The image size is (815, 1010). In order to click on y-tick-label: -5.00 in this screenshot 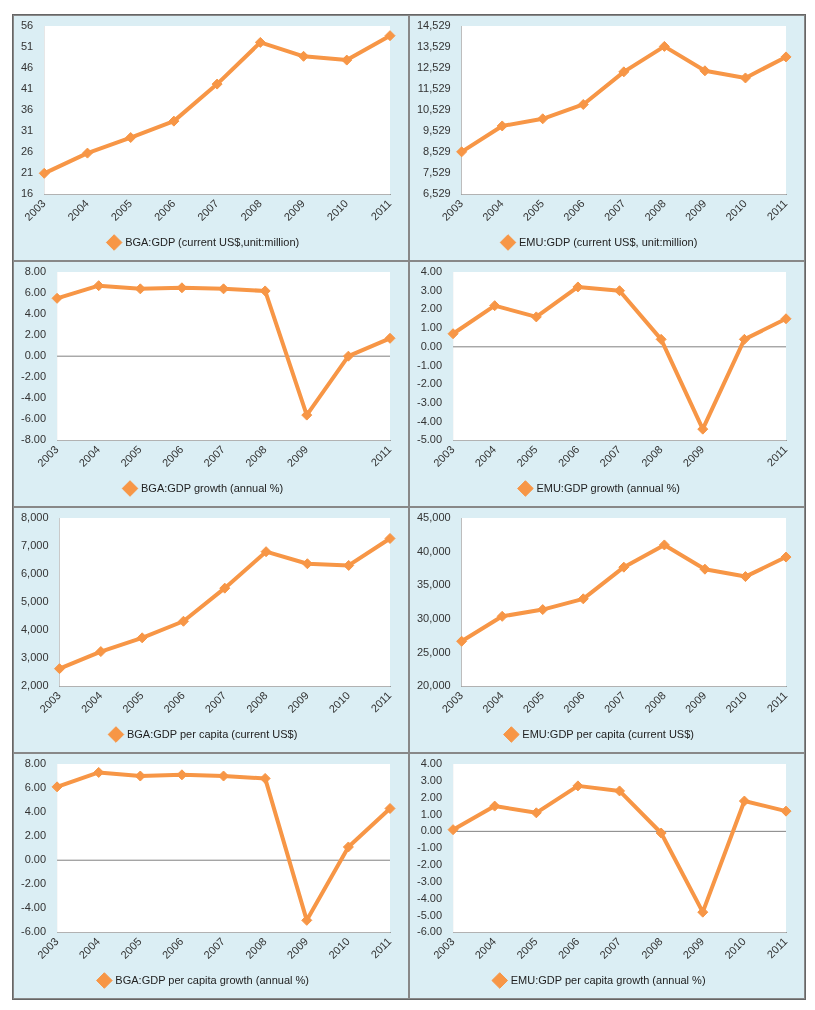, I will do `click(429, 914)`.